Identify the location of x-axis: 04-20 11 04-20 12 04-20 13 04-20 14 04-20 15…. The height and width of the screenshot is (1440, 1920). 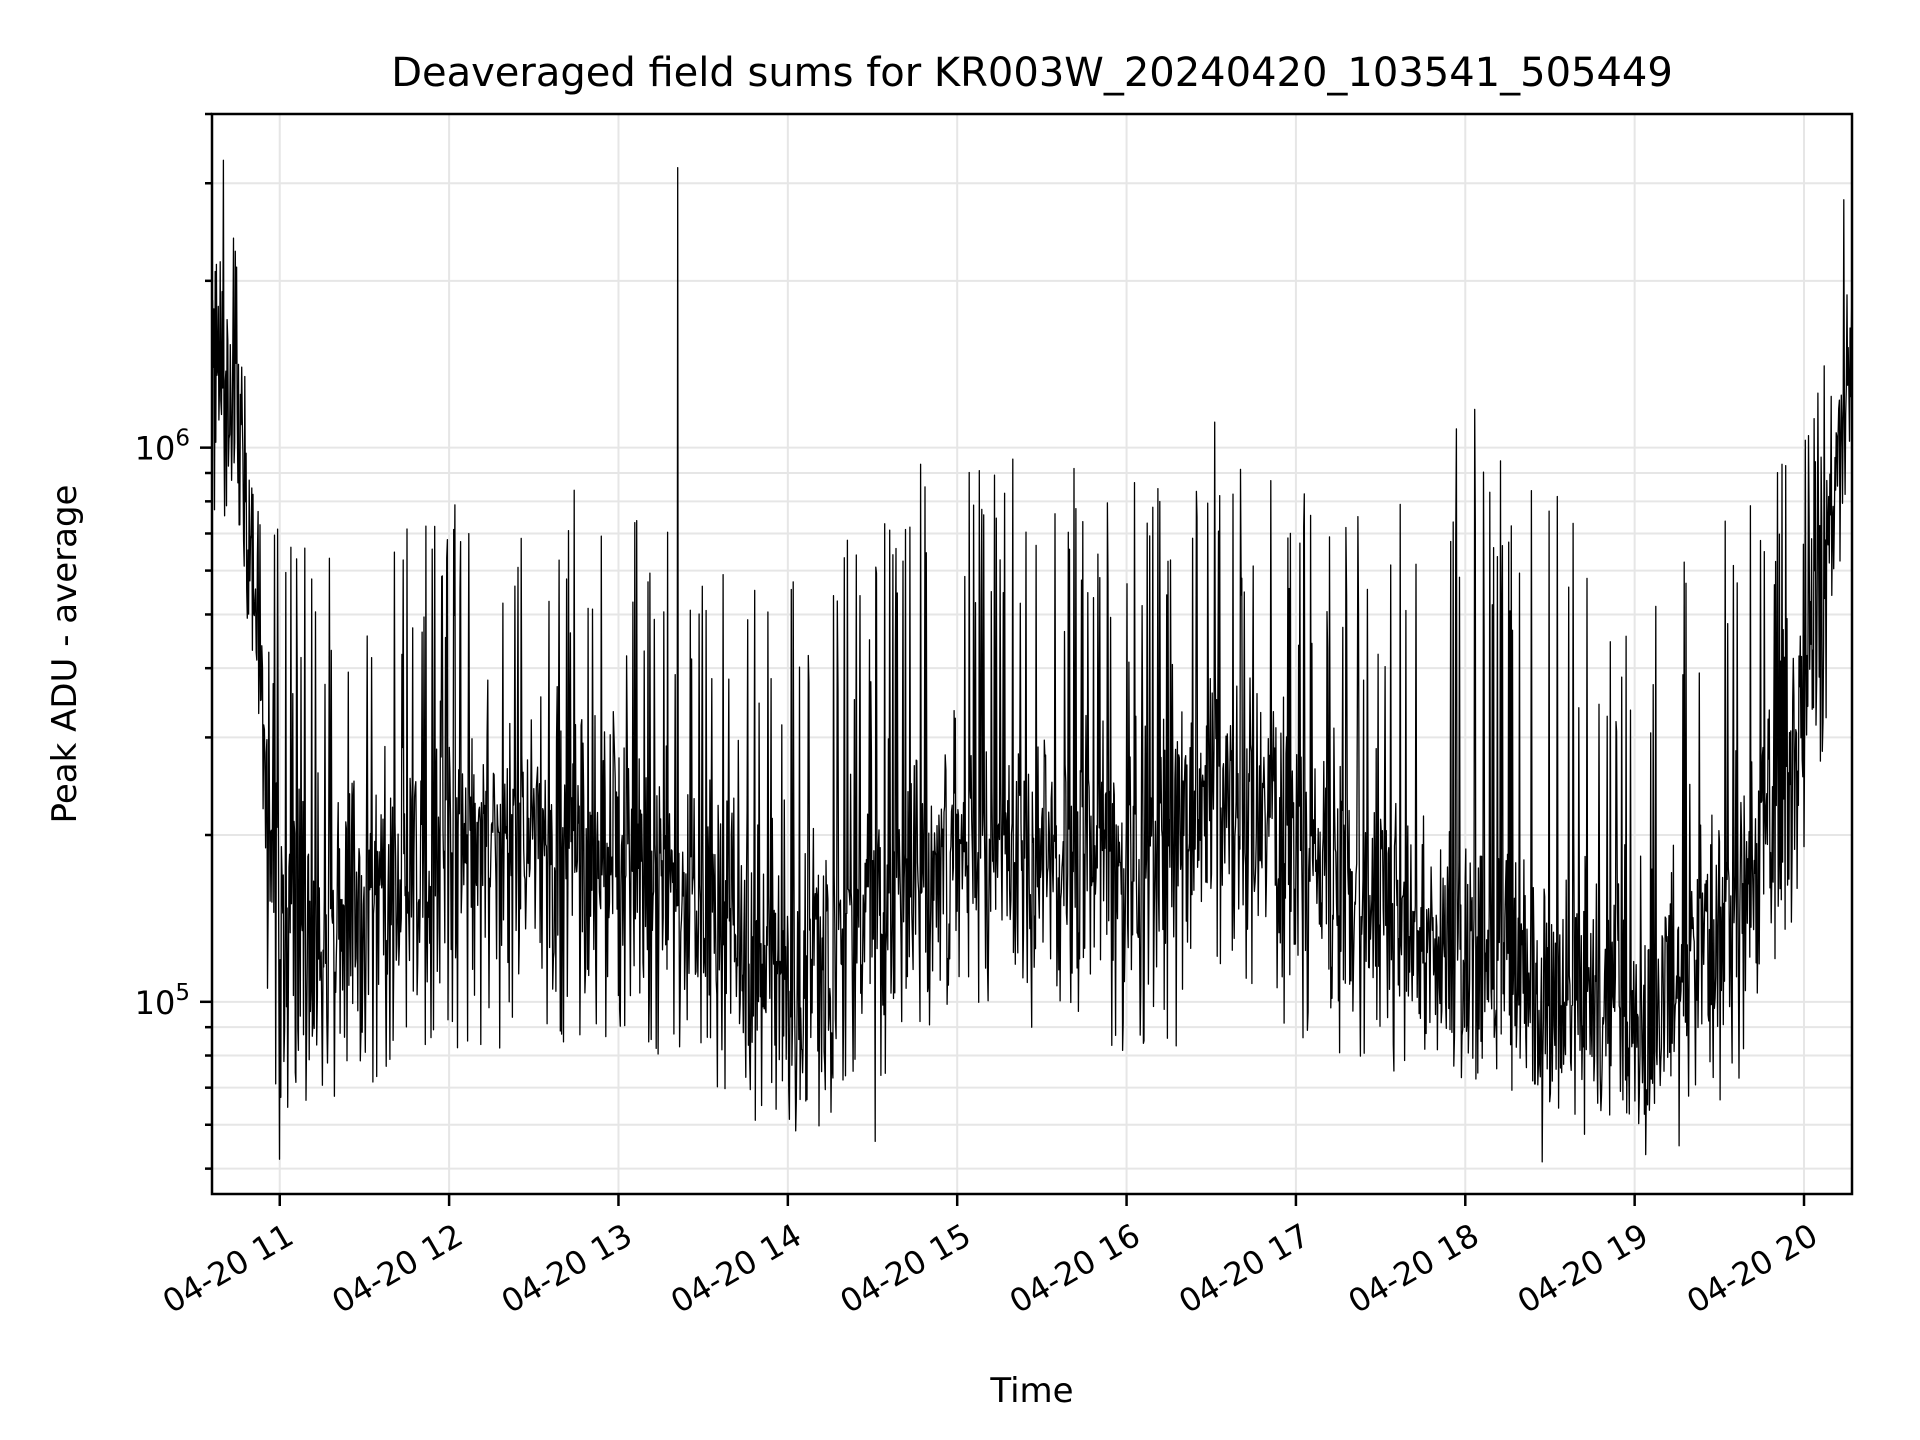
(990, 1257).